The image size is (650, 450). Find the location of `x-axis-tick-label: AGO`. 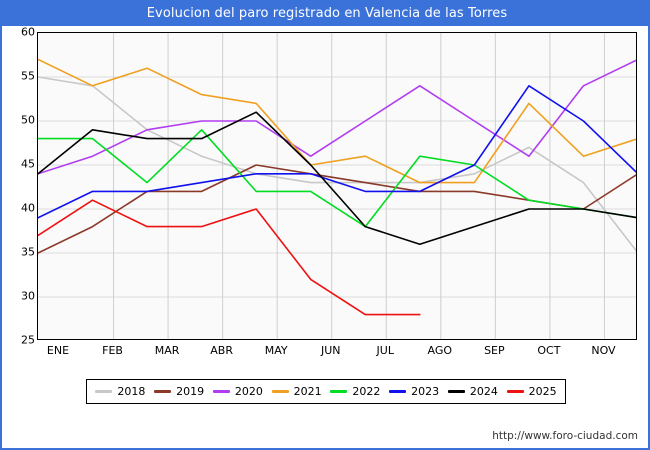

x-axis-tick-label: AGO is located at coordinates (440, 350).